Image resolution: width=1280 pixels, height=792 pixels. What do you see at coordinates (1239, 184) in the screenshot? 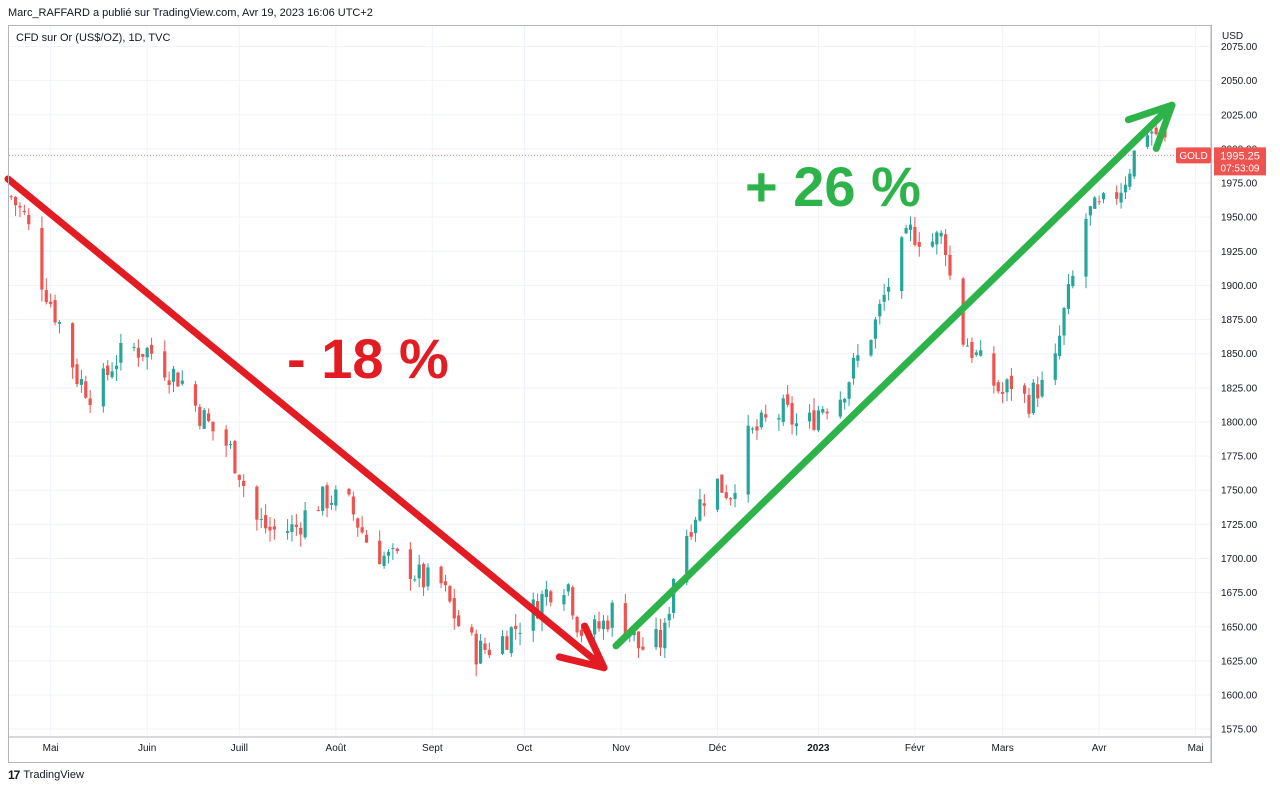
I see `y-tick-label: 1975.00` at bounding box center [1239, 184].